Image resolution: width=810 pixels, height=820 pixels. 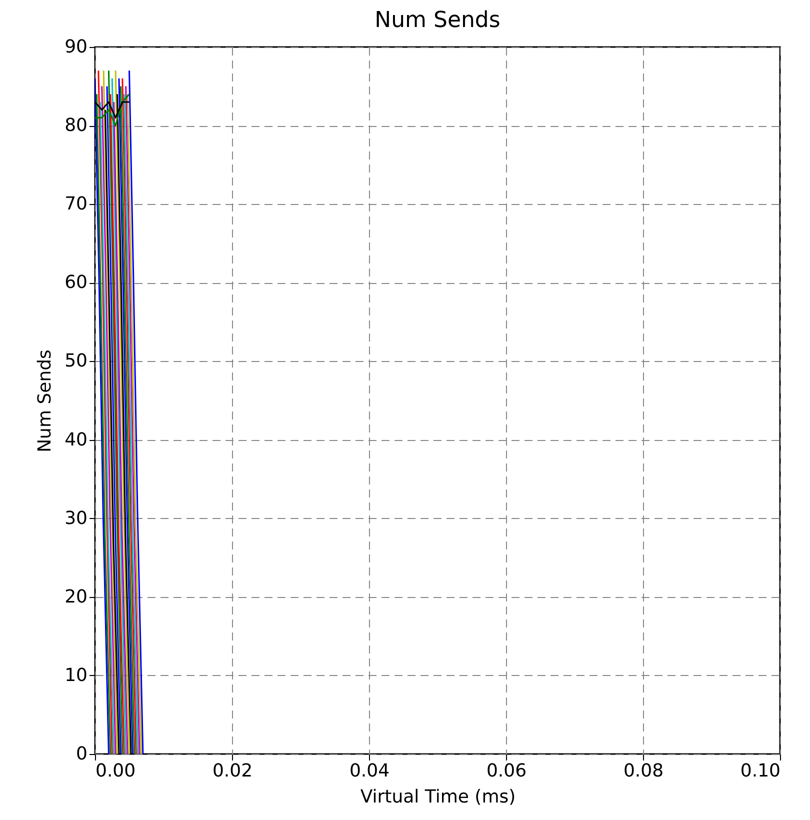 What do you see at coordinates (506, 771) in the screenshot?
I see `x-tick-label: 0.06` at bounding box center [506, 771].